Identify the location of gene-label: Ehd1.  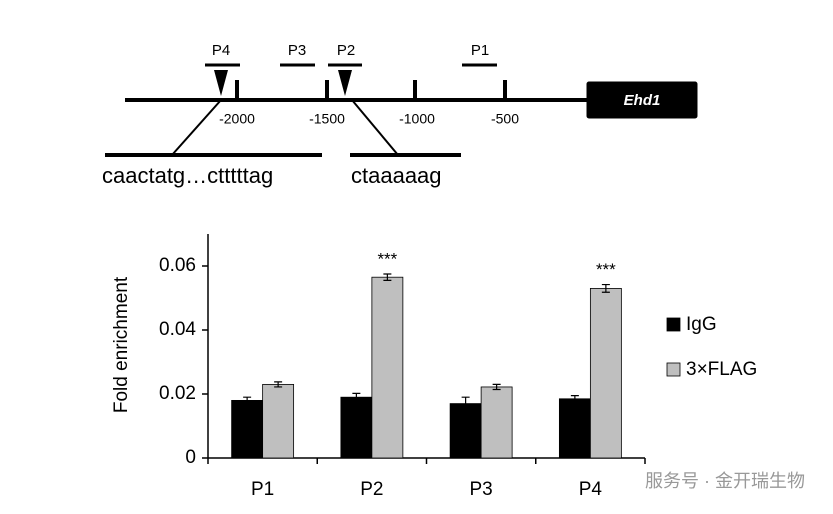
(642, 100).